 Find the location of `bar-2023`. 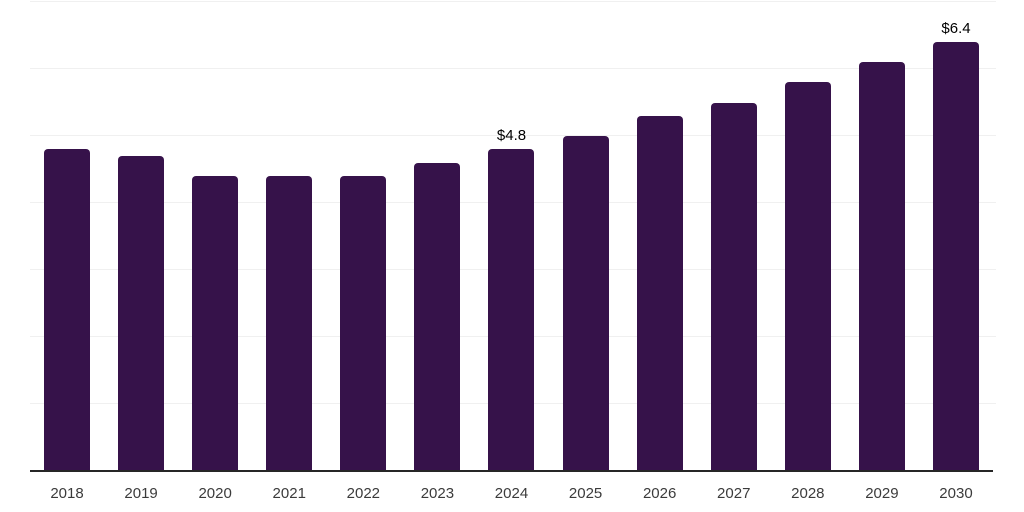

bar-2023 is located at coordinates (437, 316).